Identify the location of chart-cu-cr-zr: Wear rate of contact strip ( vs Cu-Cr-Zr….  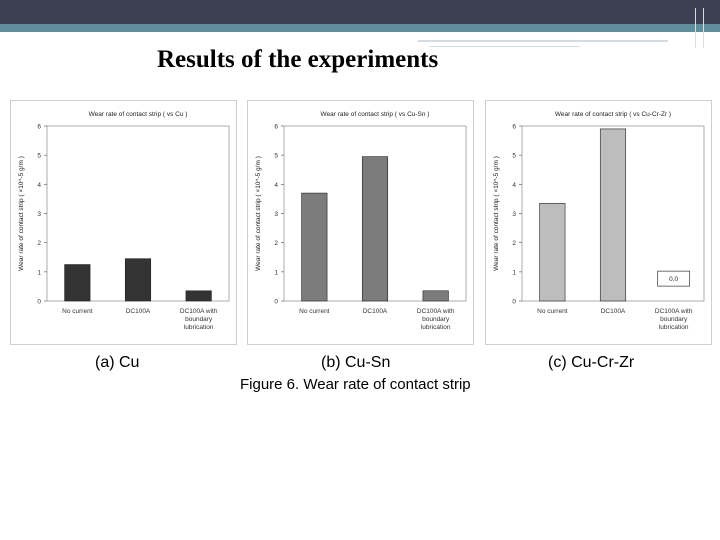
(599, 221).